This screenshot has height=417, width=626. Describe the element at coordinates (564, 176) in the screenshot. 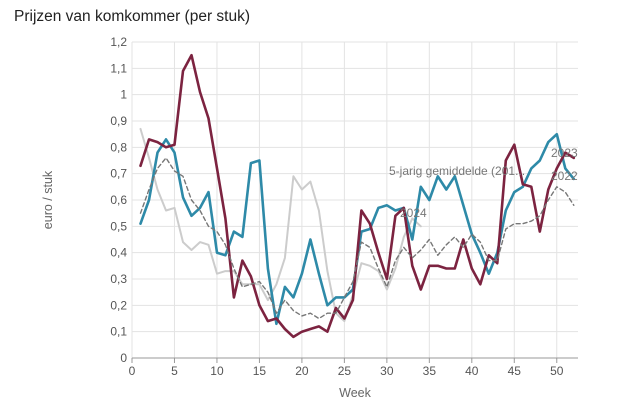

I see `series-label: 2022` at that location.